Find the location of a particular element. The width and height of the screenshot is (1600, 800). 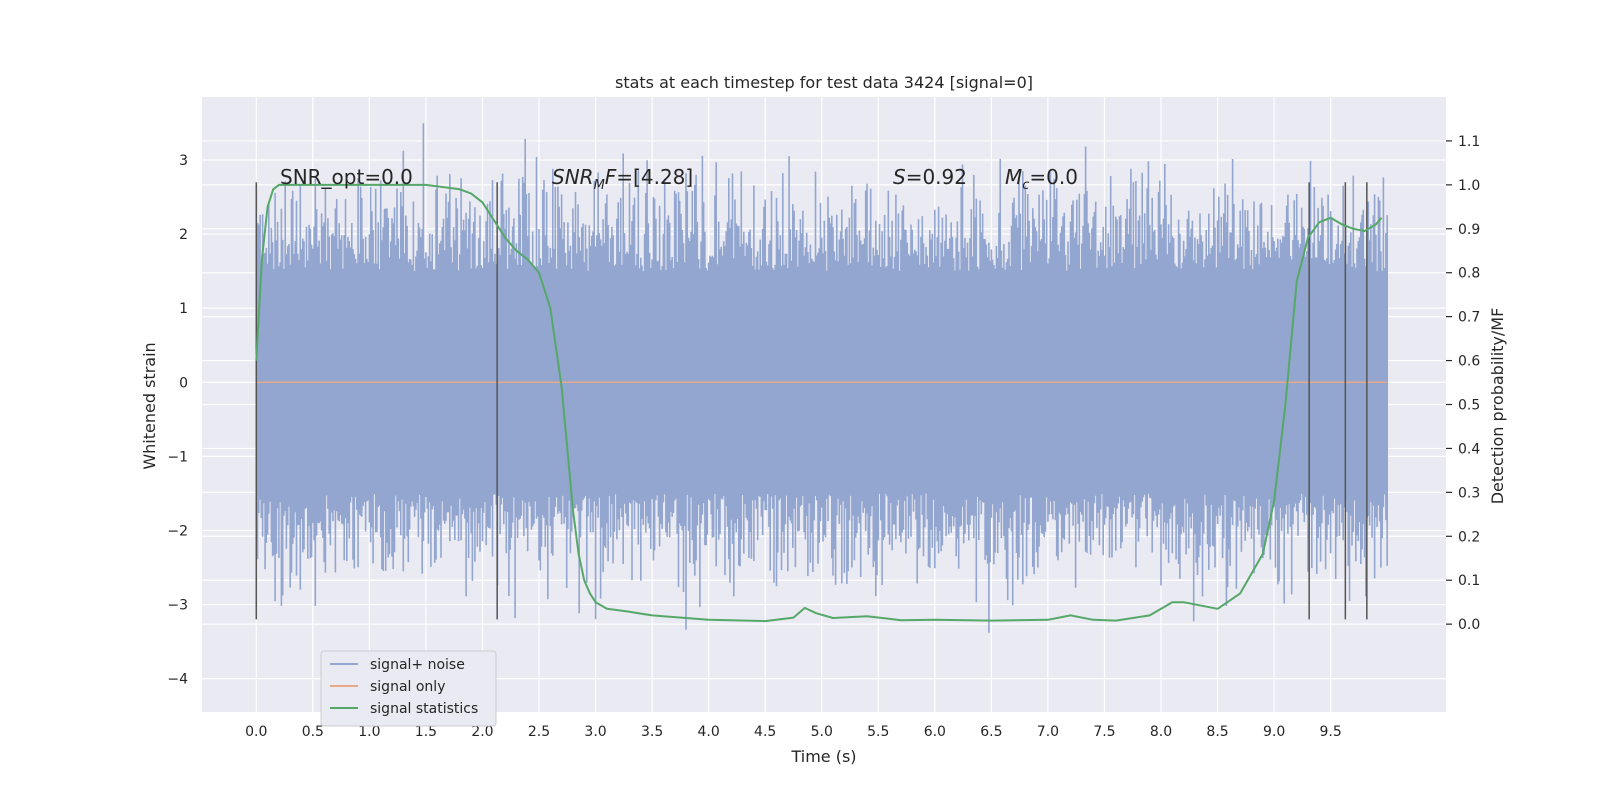

x-tick-label: 2.0 is located at coordinates (482, 732).